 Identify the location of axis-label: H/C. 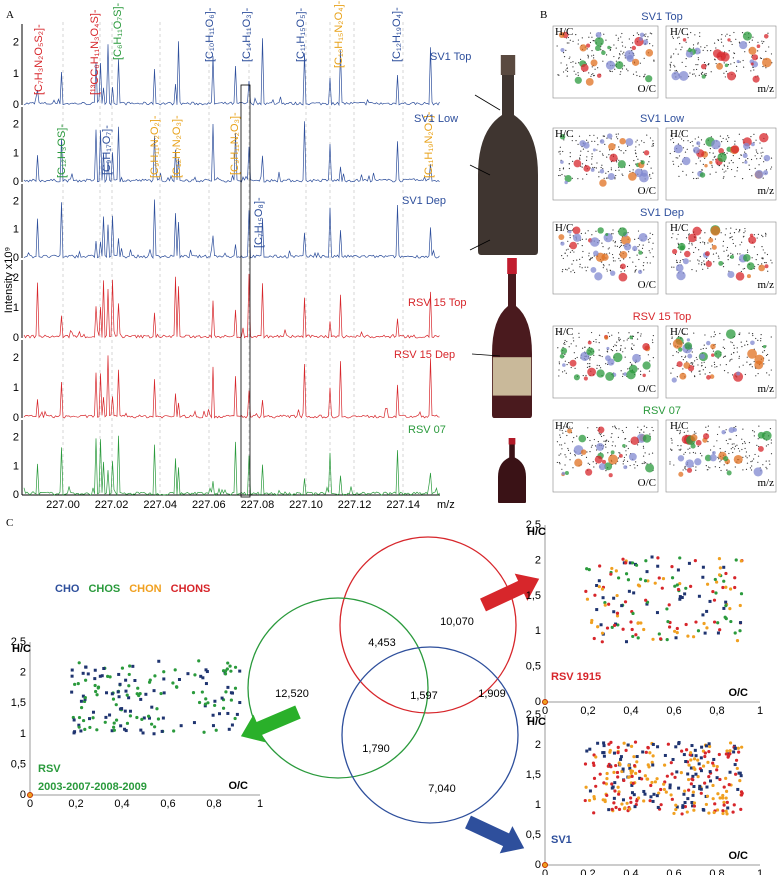
(536, 722).